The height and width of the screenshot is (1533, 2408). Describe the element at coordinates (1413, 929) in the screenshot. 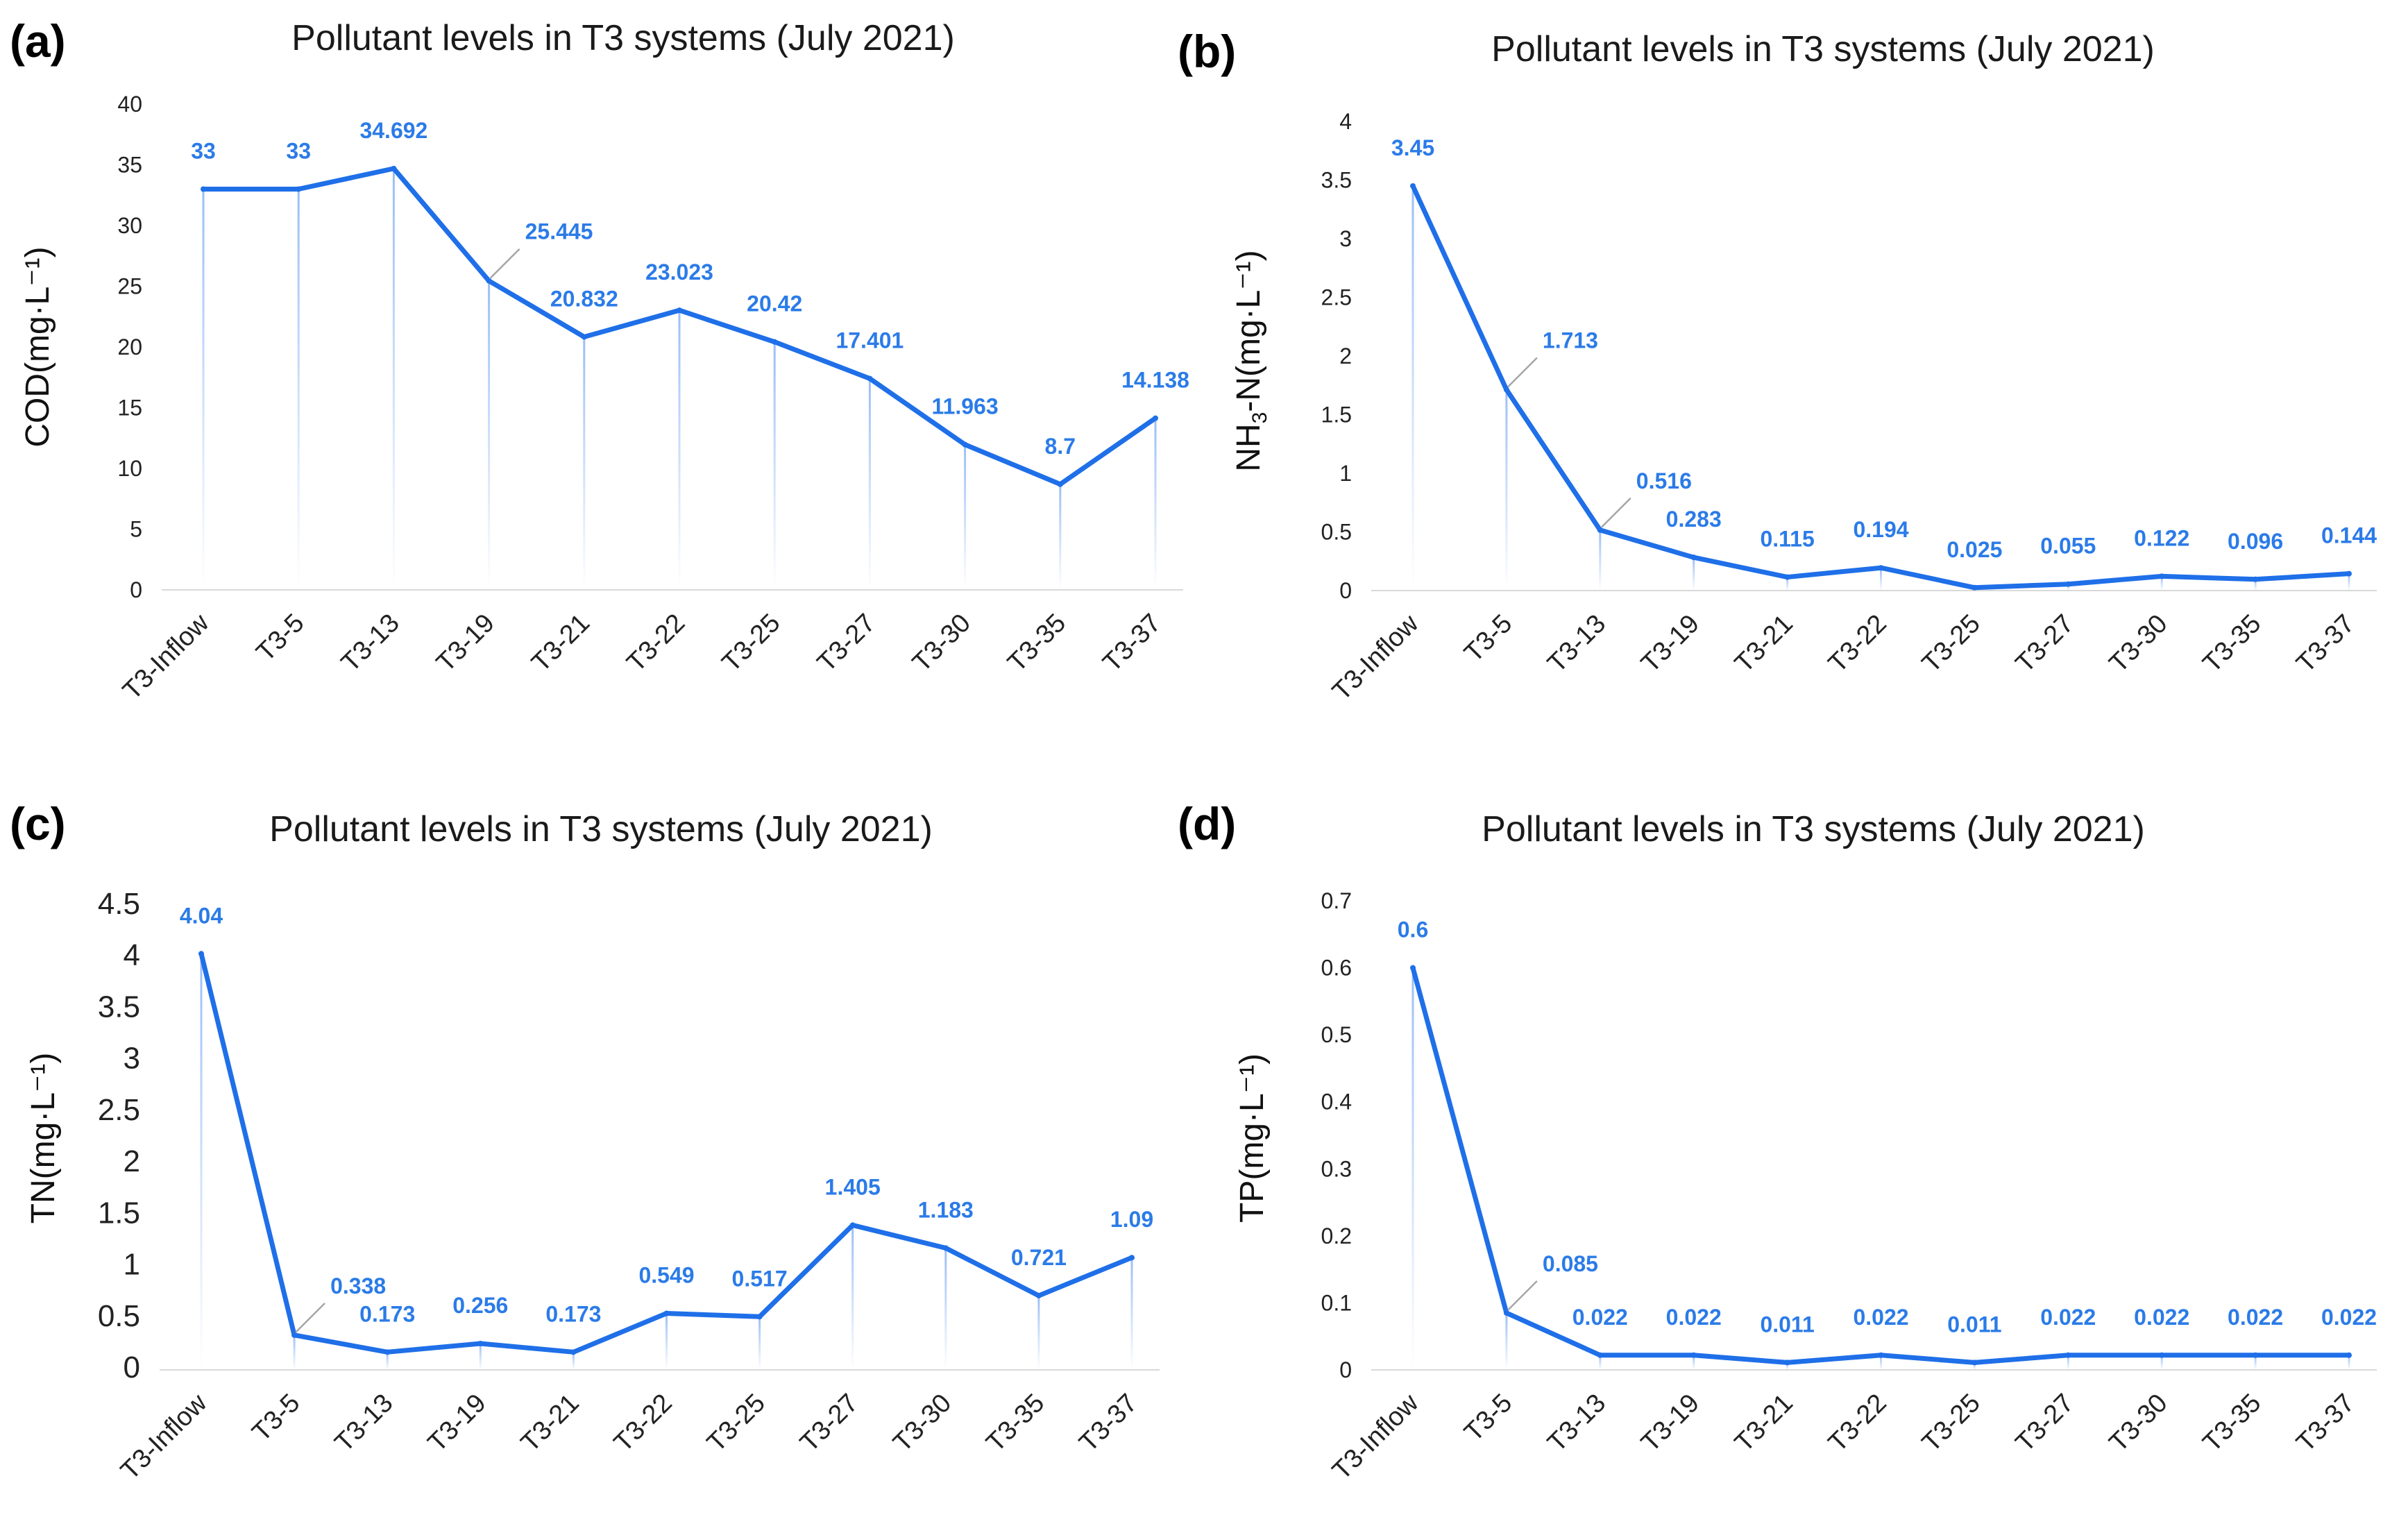

I see `data-label: 0.6` at that location.